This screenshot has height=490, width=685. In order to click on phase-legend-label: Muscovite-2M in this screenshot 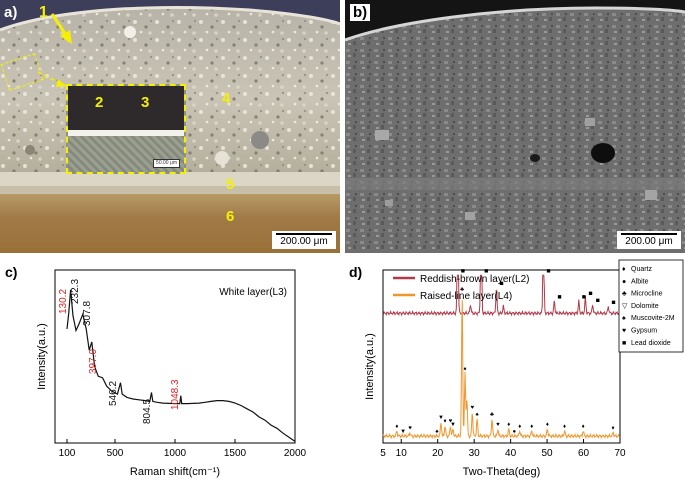, I will do `click(653, 318)`.